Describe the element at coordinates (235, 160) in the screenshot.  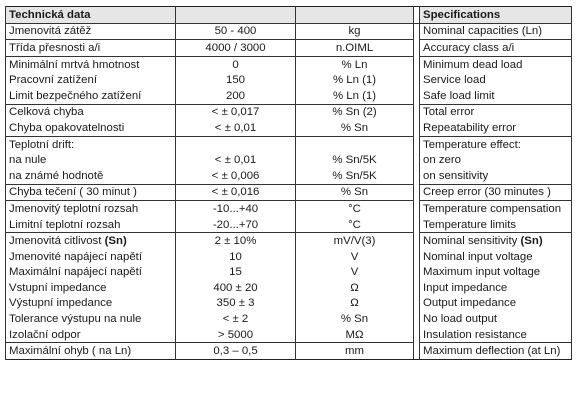
I see `value: < ± 0,01` at that location.